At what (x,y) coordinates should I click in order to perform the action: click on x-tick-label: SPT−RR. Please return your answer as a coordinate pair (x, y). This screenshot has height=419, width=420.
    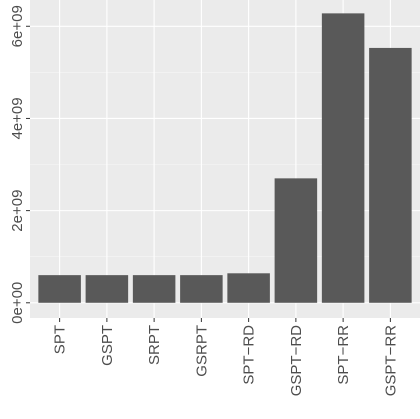
    Looking at the image, I should click on (343, 355).